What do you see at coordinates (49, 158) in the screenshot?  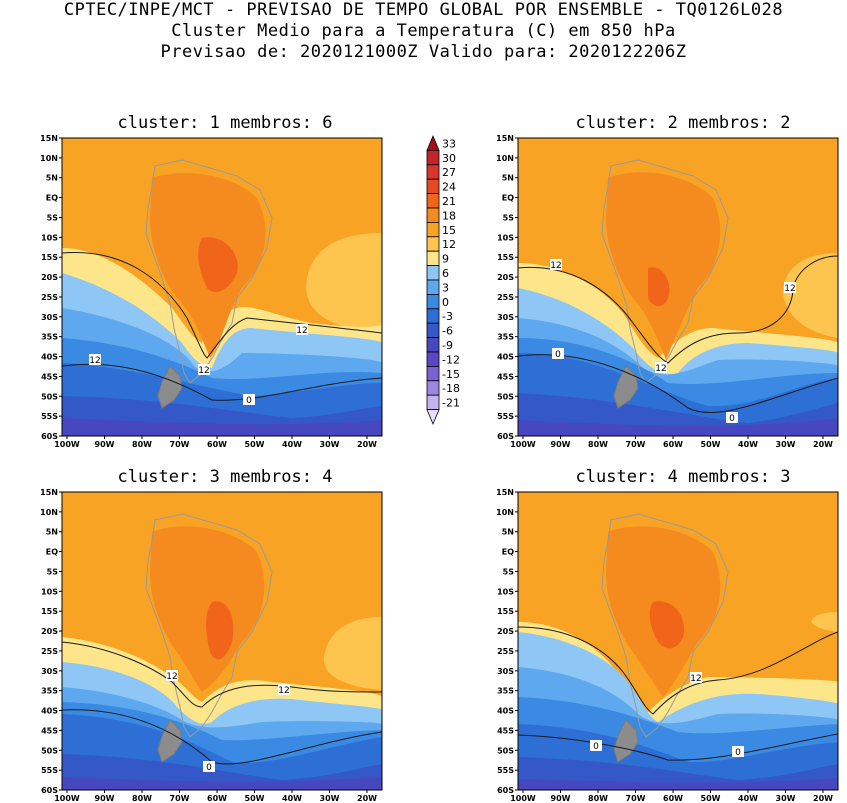 I see `lat-label: 10N` at bounding box center [49, 158].